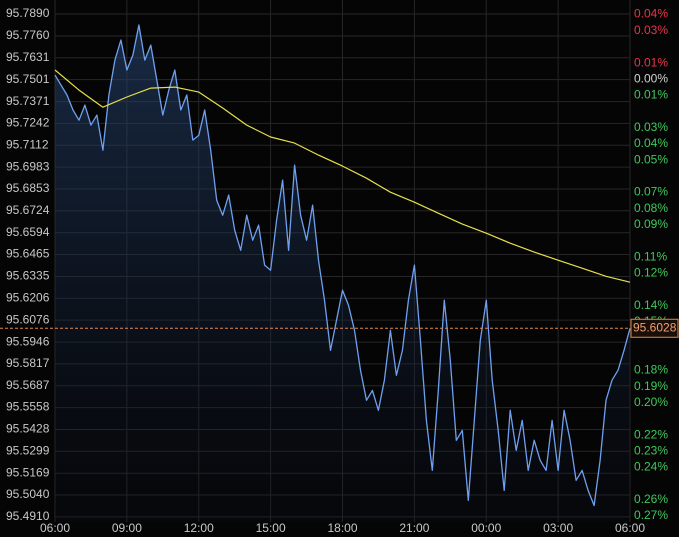  Describe the element at coordinates (28, 297) in the screenshot. I see `y-tick-label: 95.6206` at that location.